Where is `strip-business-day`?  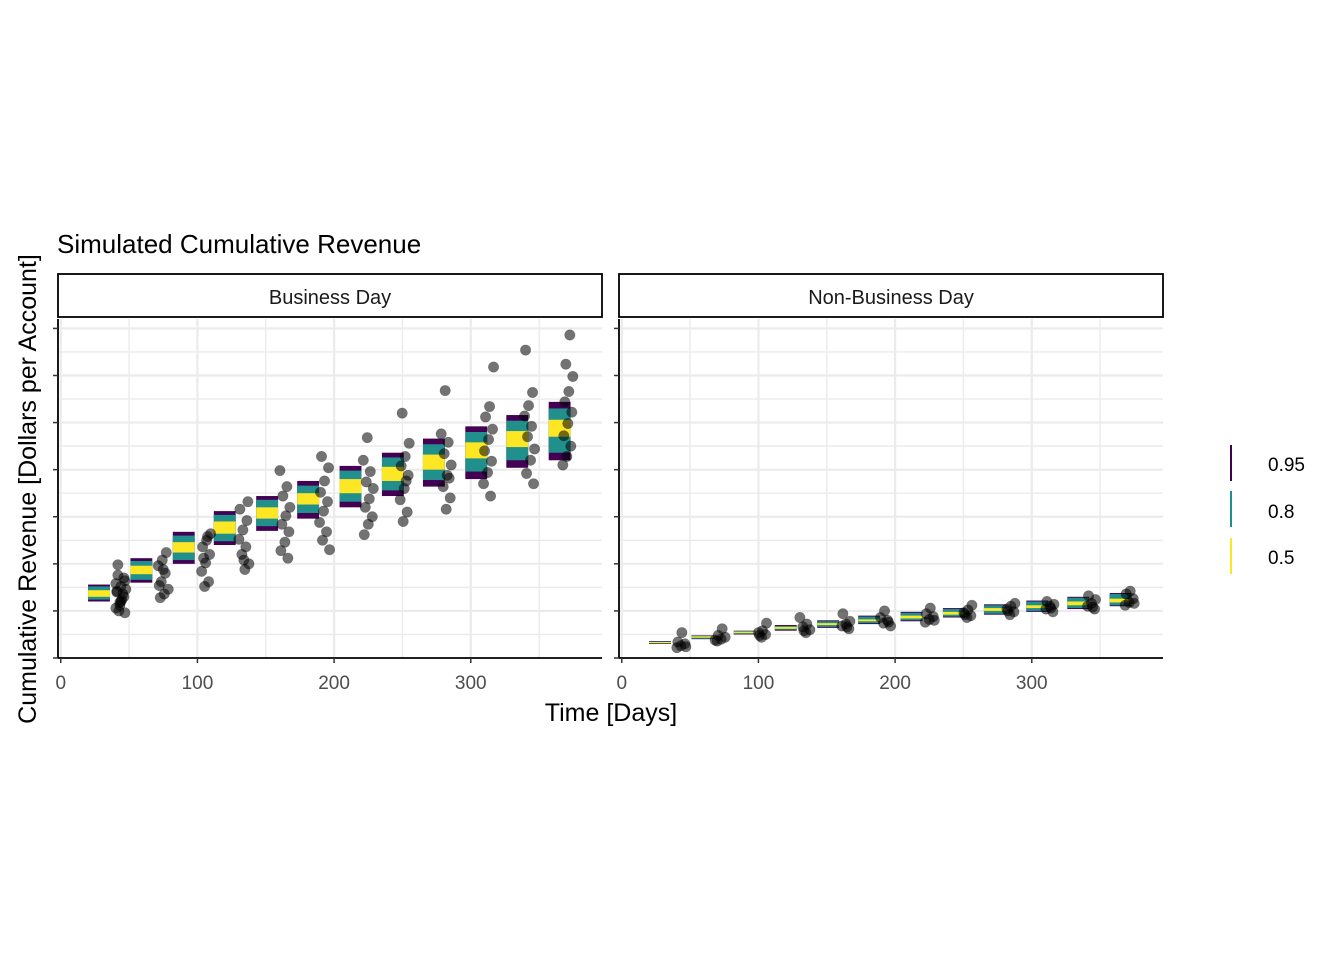 strip-business-day is located at coordinates (330, 295).